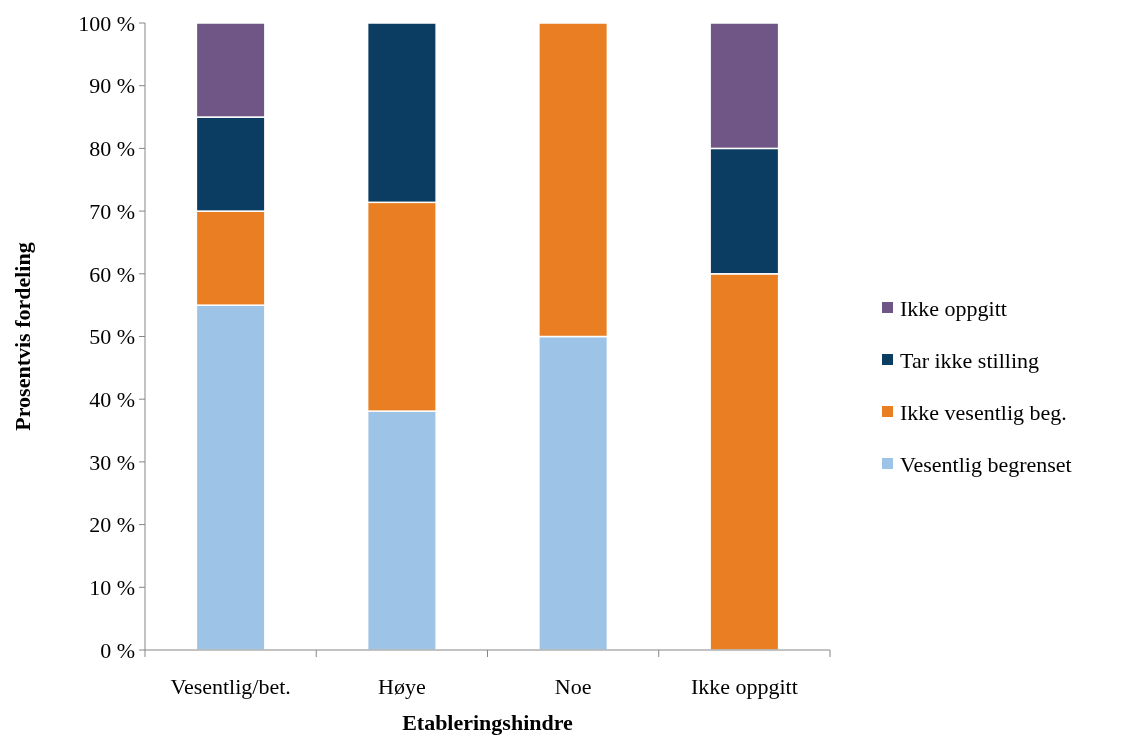  I want to click on legend-label: Ikke oppgitt, so click(953, 308).